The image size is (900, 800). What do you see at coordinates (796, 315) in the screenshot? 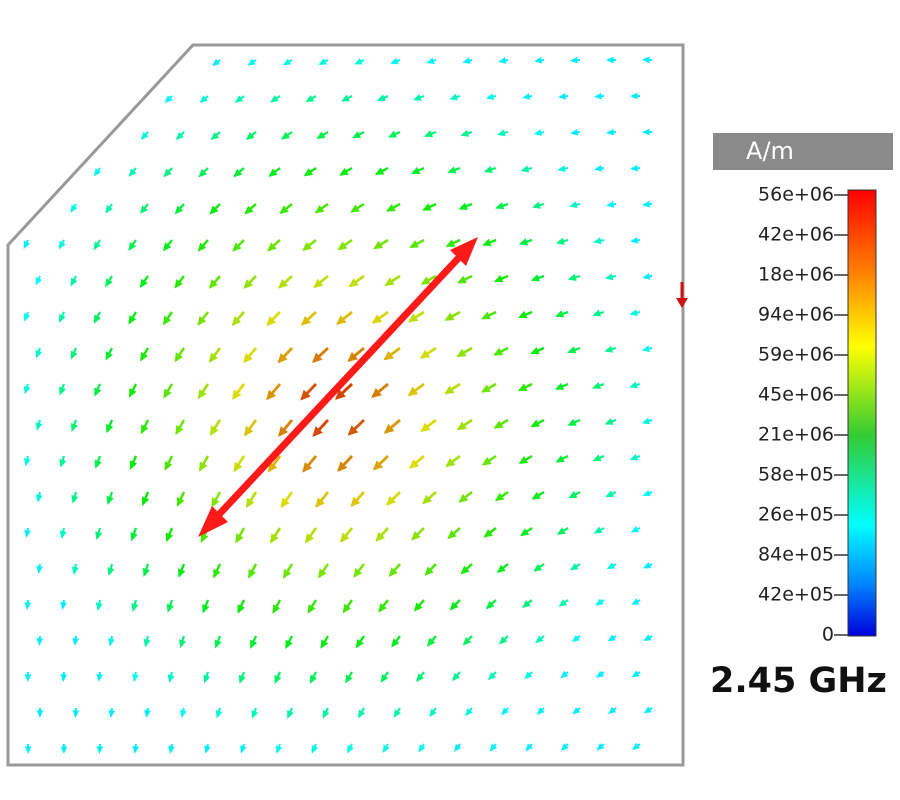
I see `legend-label: 94e+06` at bounding box center [796, 315].